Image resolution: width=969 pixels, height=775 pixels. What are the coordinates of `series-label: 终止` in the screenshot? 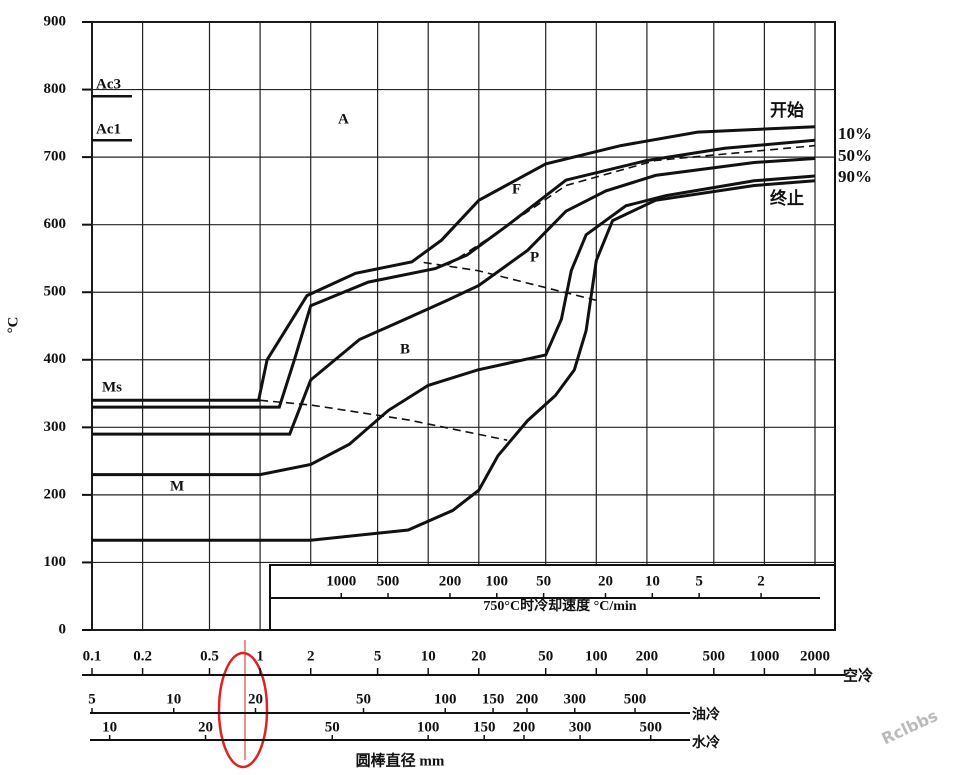 It's located at (787, 198).